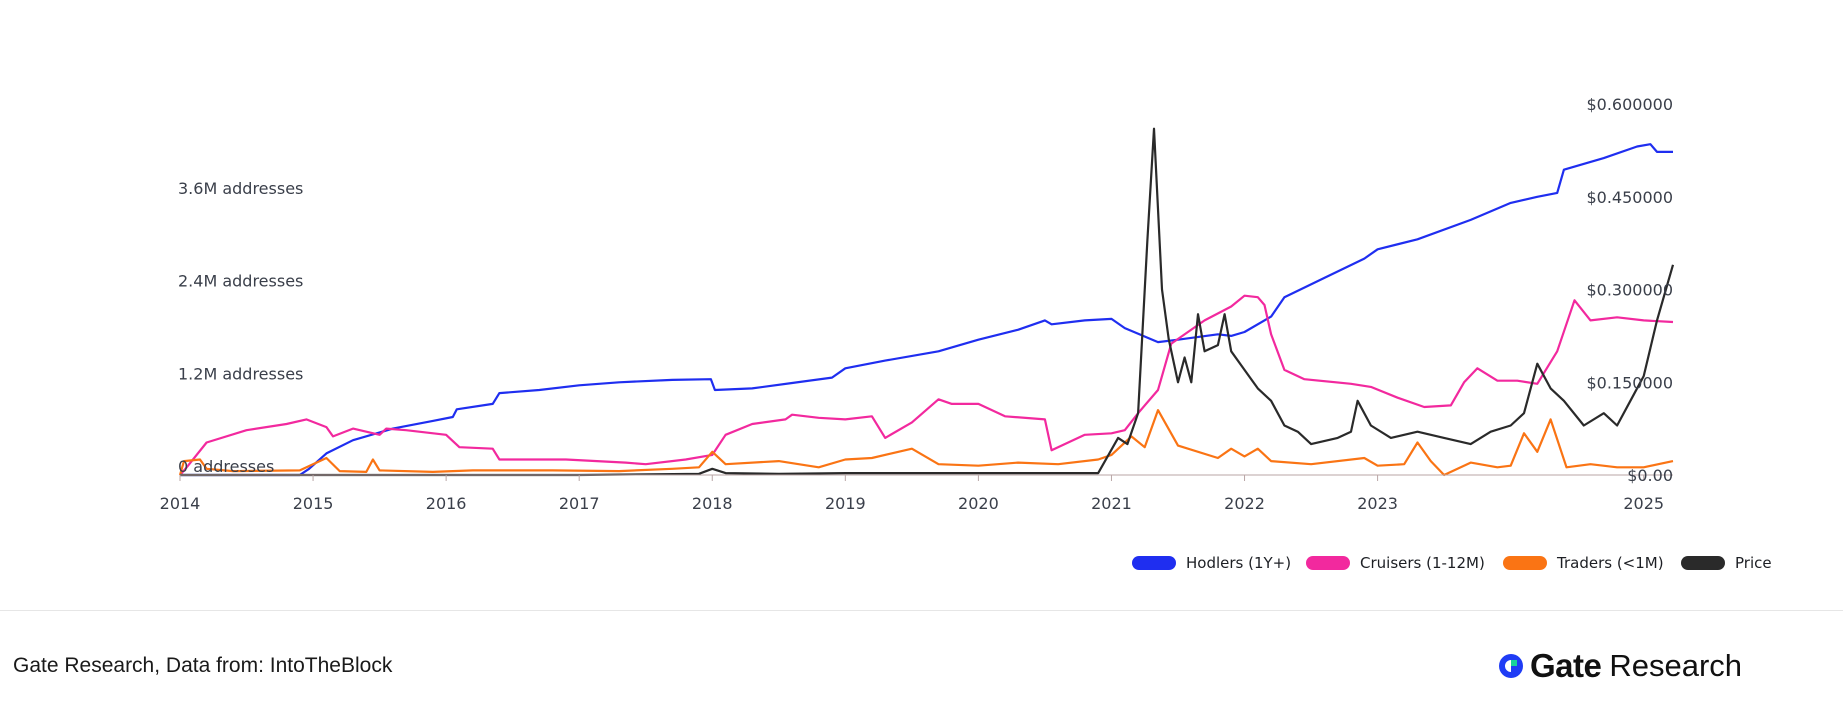  Describe the element at coordinates (1566, 665) in the screenshot. I see `brand-name: Gate` at that location.